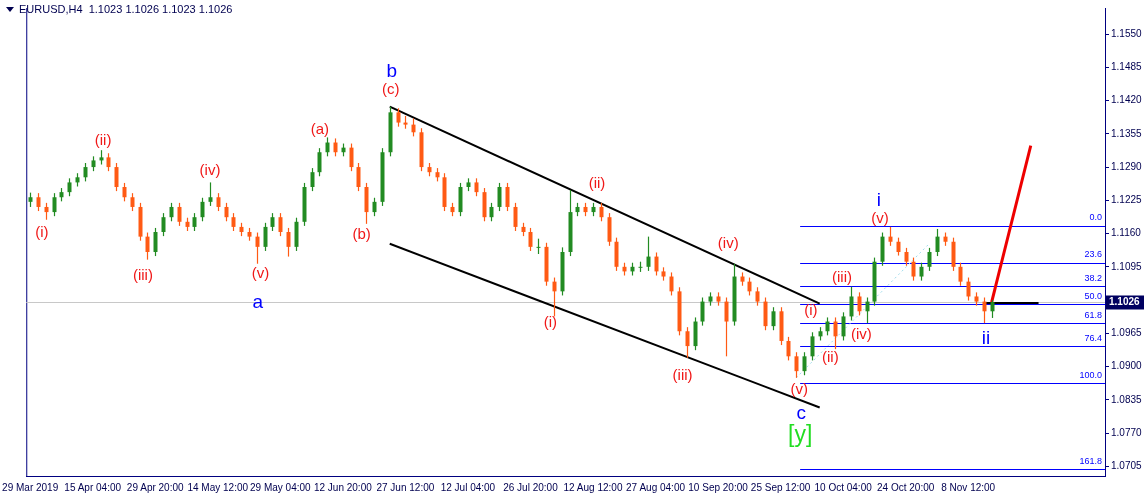 This screenshot has width=1144, height=497. I want to click on x-tick-label: 29 May 04:00, so click(281, 487).